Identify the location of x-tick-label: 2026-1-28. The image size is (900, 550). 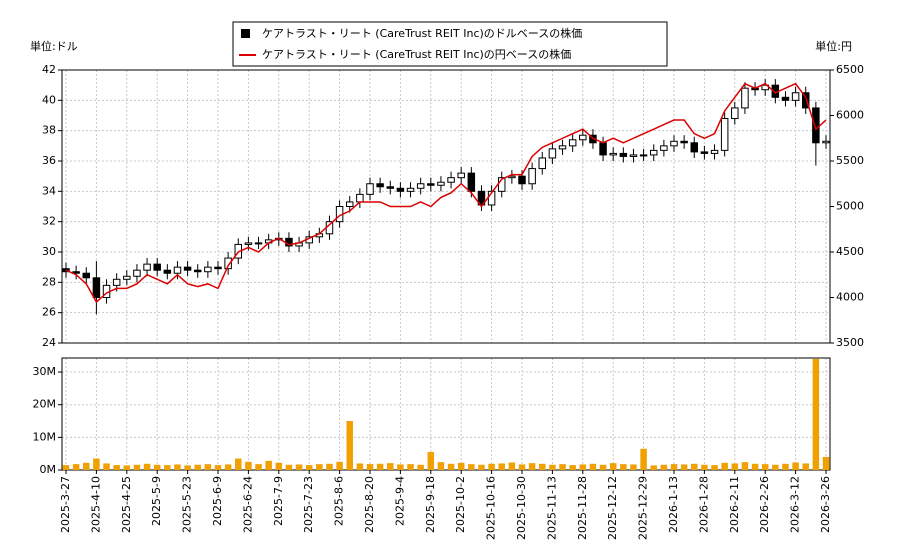
(703, 504).